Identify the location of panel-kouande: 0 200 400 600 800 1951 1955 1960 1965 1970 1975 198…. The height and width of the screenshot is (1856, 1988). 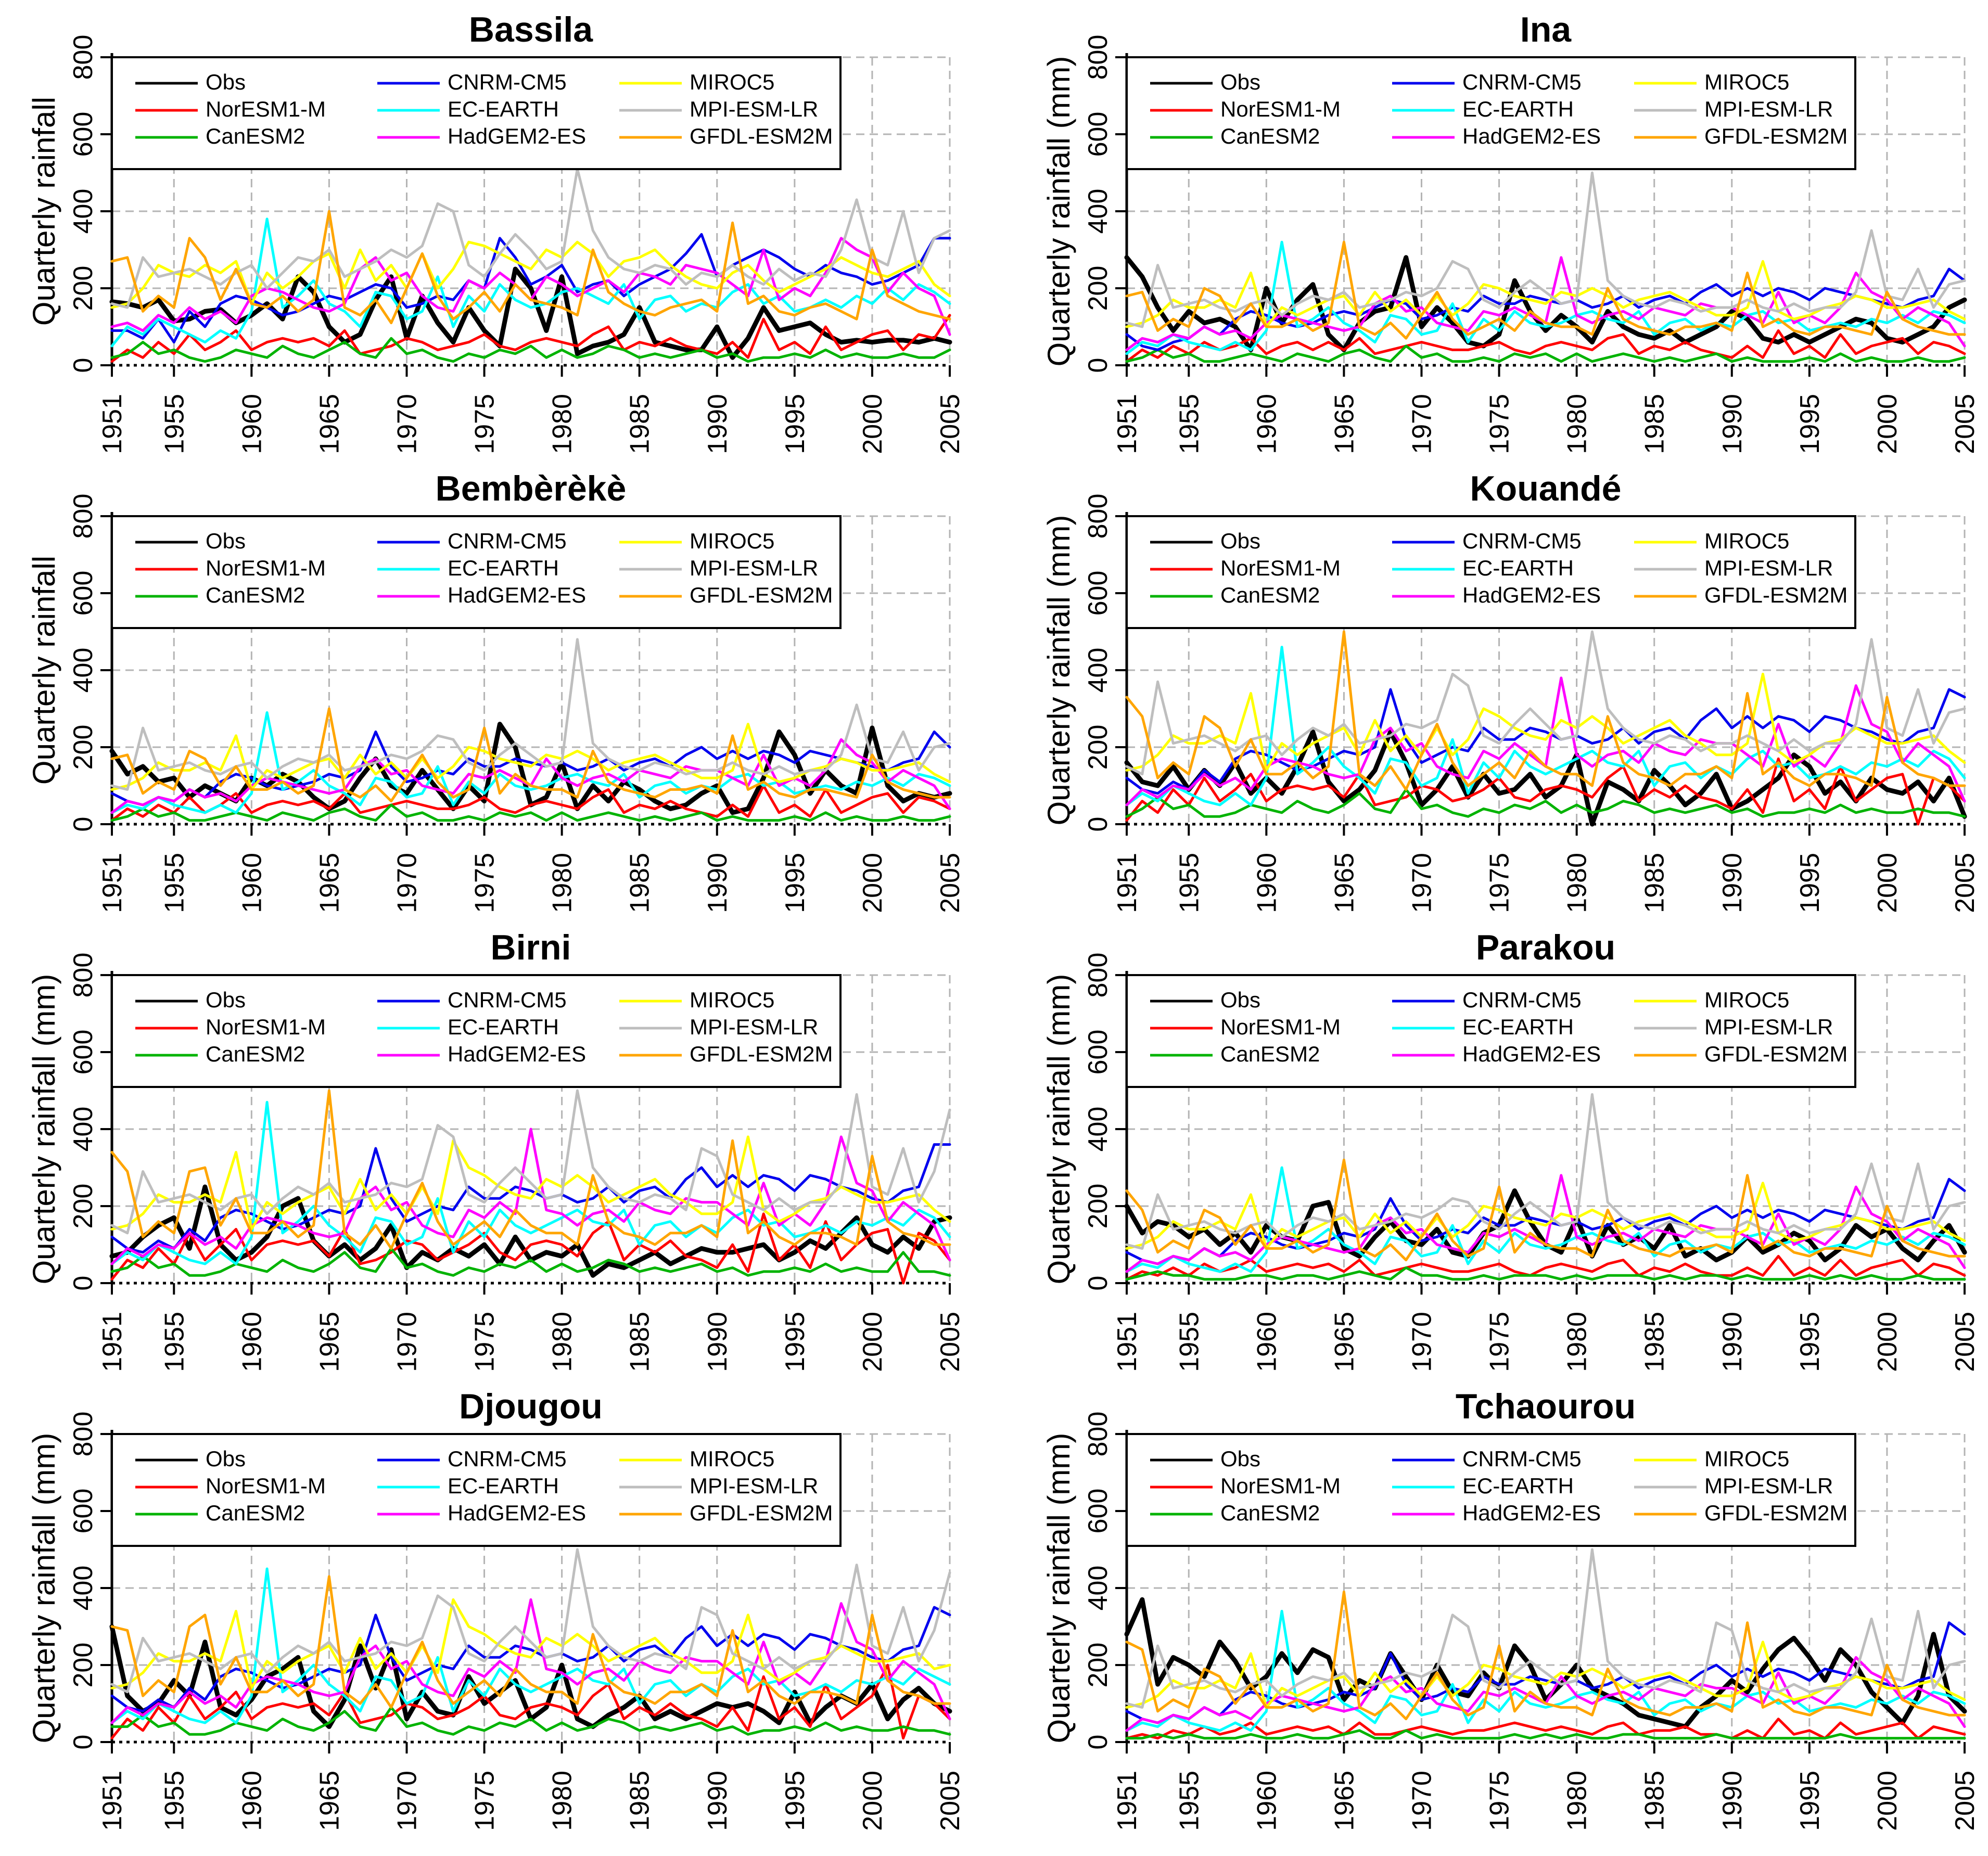
(1510, 691).